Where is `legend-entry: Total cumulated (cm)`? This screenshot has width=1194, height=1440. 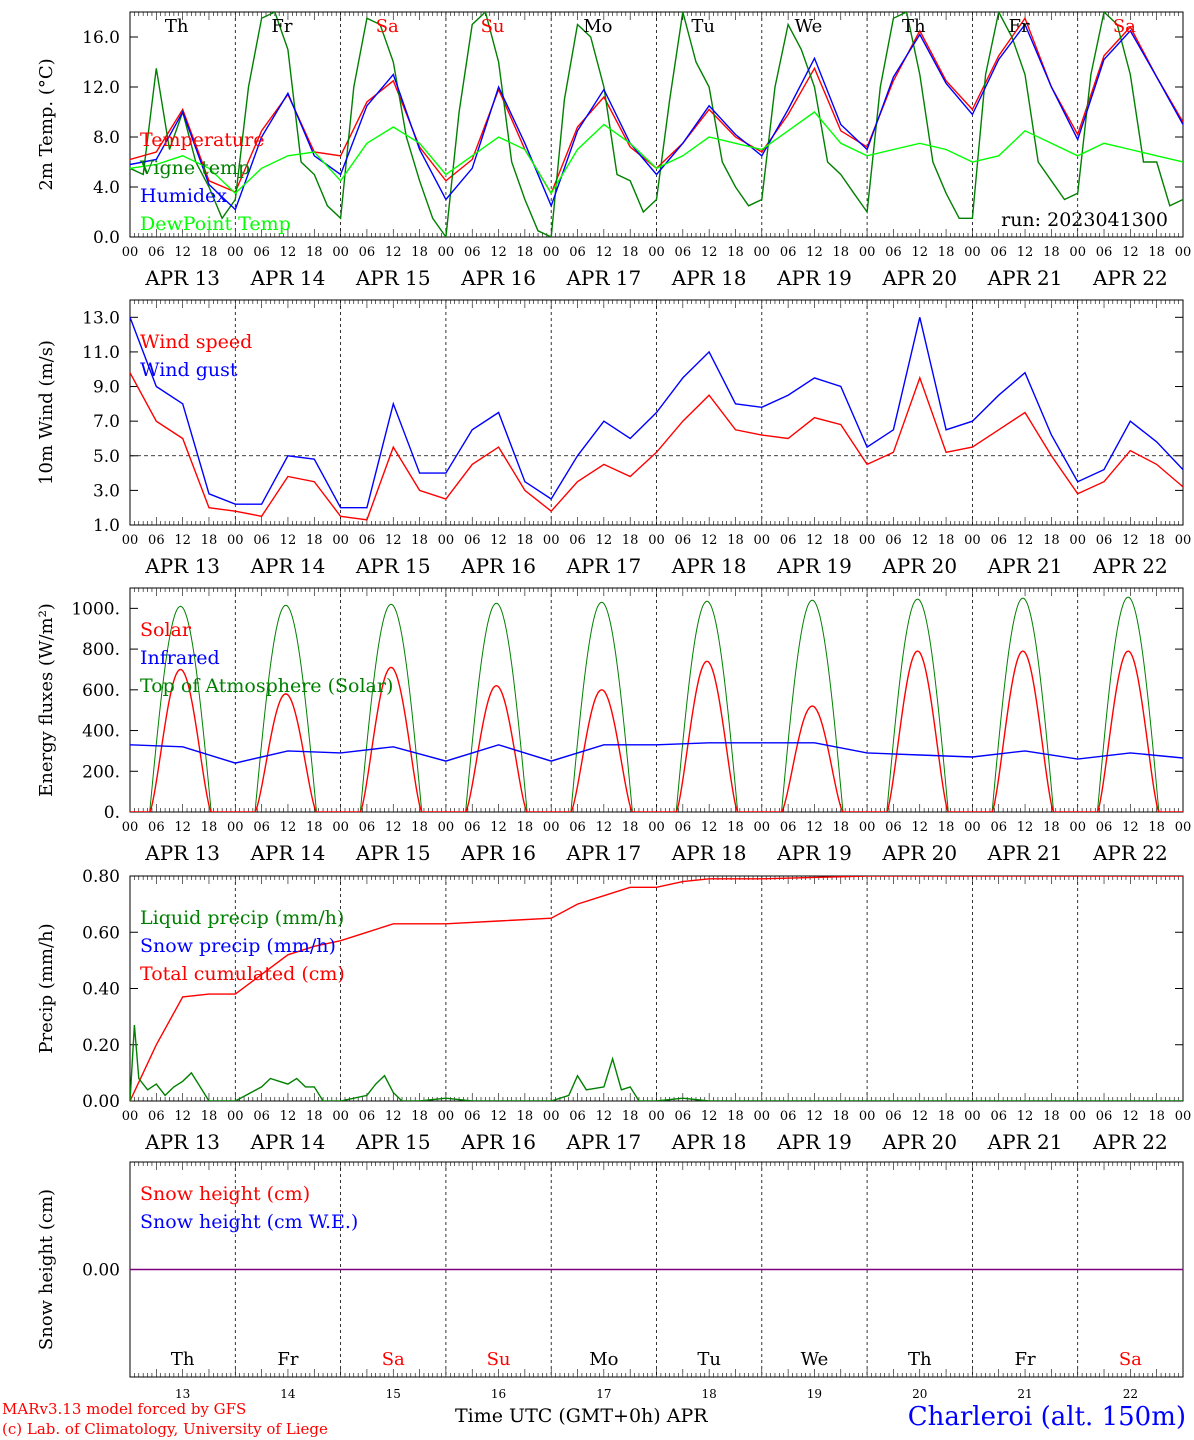
legend-entry: Total cumulated (cm) is located at coordinates (242, 974).